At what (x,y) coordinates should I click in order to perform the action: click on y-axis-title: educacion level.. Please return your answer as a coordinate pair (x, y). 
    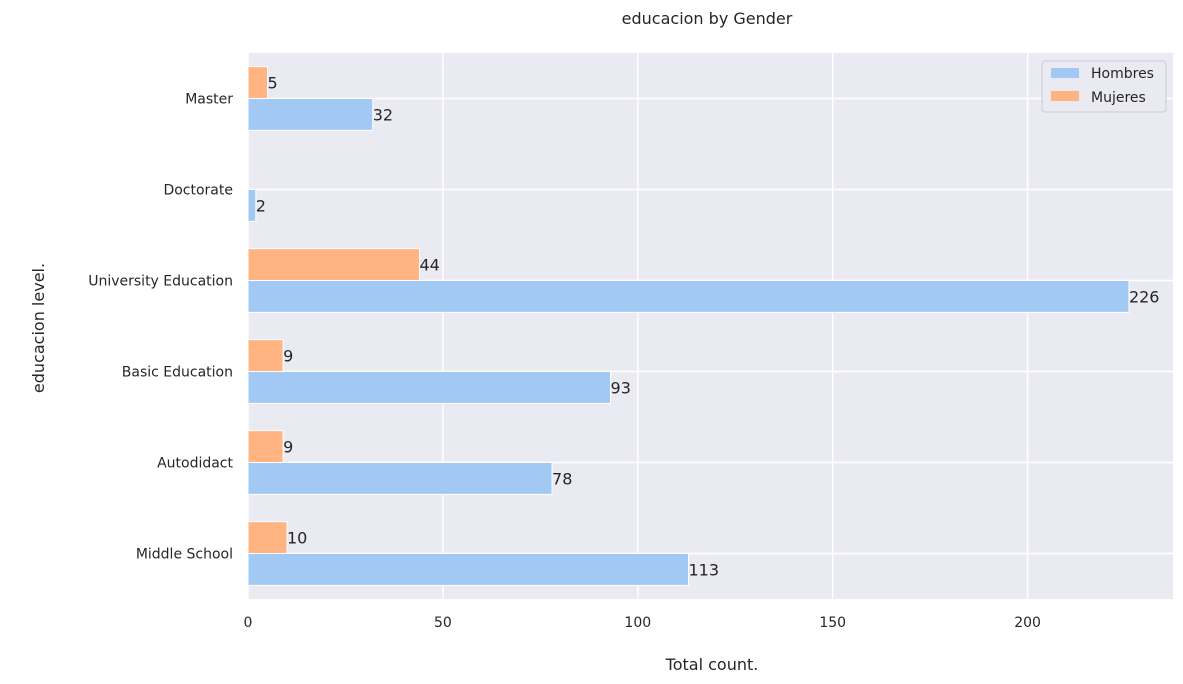
    Looking at the image, I should click on (38, 328).